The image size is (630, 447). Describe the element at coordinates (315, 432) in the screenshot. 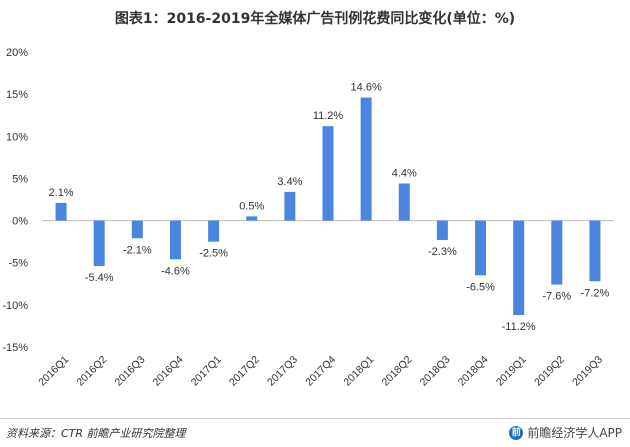

I see `footer: 资料来源：CTR 前瞻产业研究院整理 前 前瞻经济学人APP` at that location.